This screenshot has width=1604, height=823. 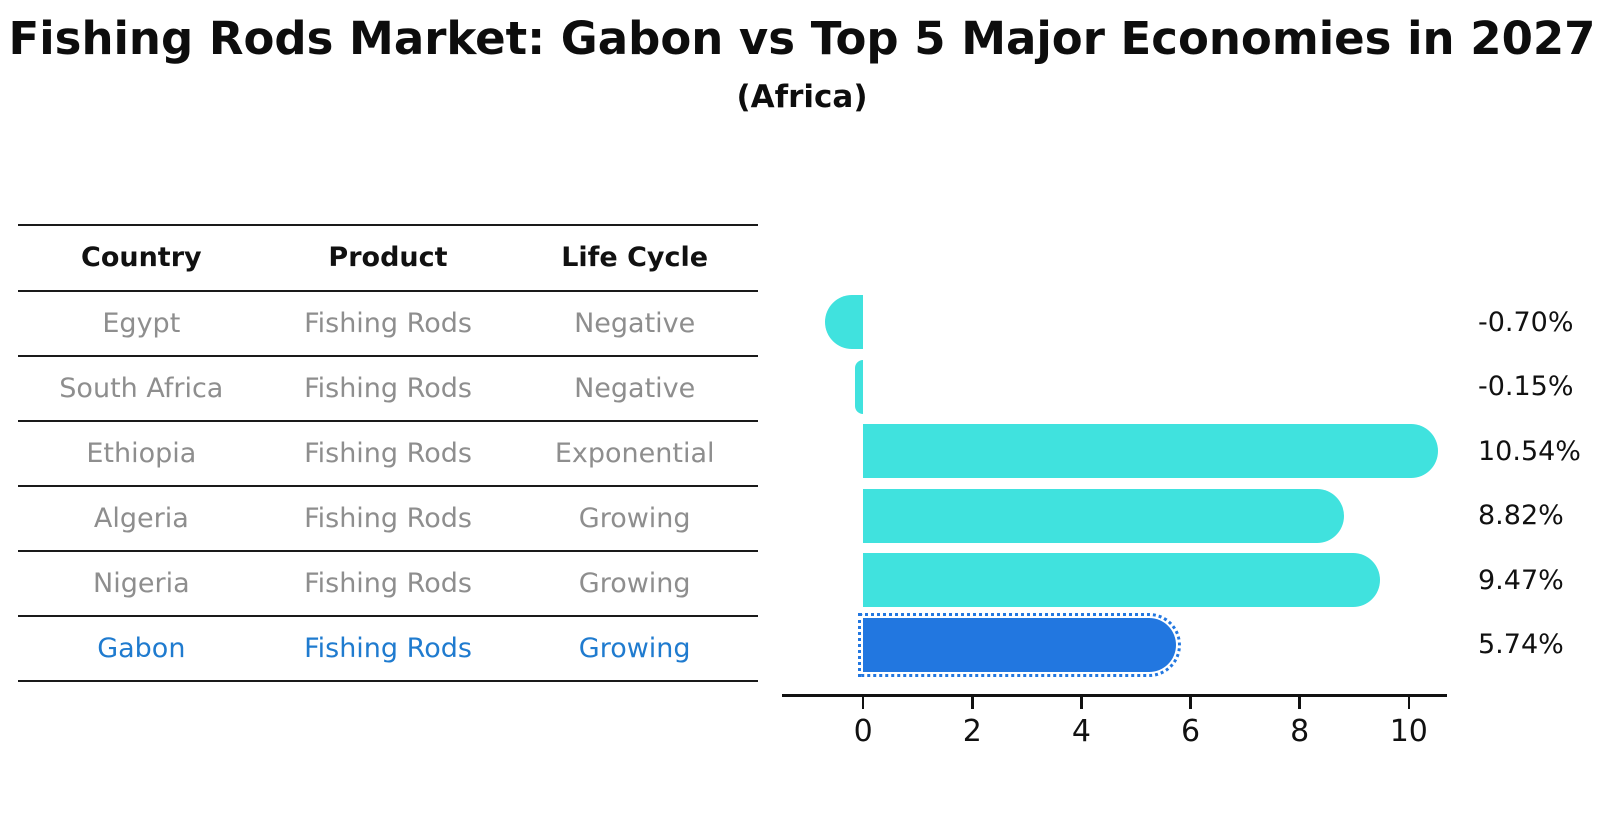 I want to click on bar-algeria, so click(x=1104, y=515).